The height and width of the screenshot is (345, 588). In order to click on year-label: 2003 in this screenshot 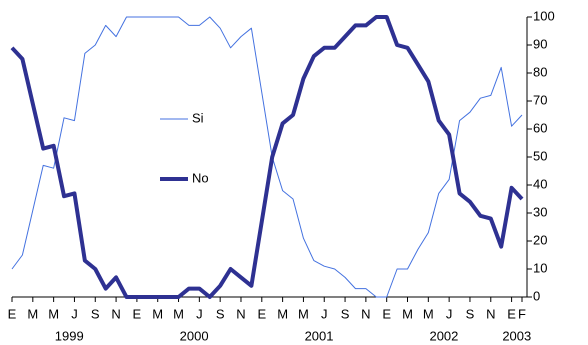, I will do `click(516, 335)`.